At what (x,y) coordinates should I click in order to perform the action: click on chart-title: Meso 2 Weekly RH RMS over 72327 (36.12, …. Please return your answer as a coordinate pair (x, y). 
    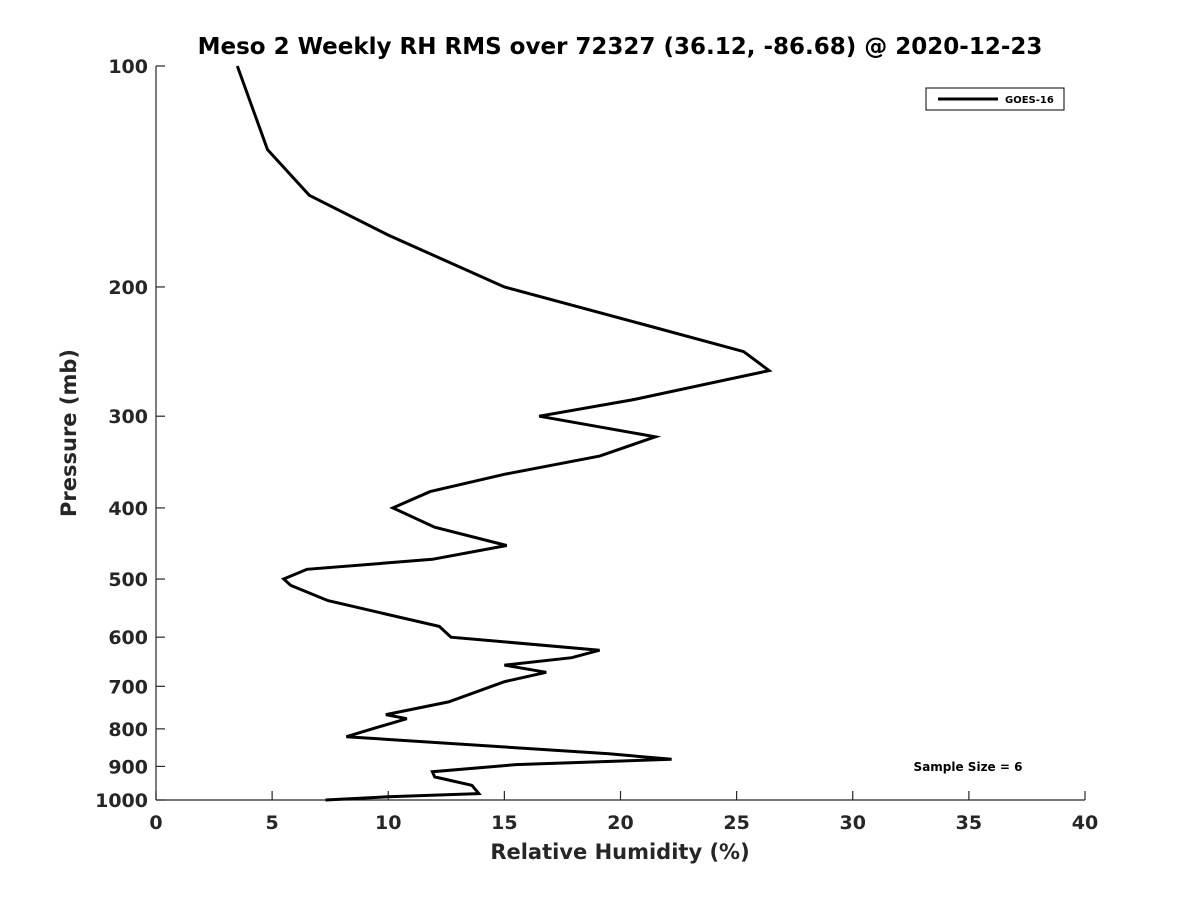
    Looking at the image, I should click on (620, 47).